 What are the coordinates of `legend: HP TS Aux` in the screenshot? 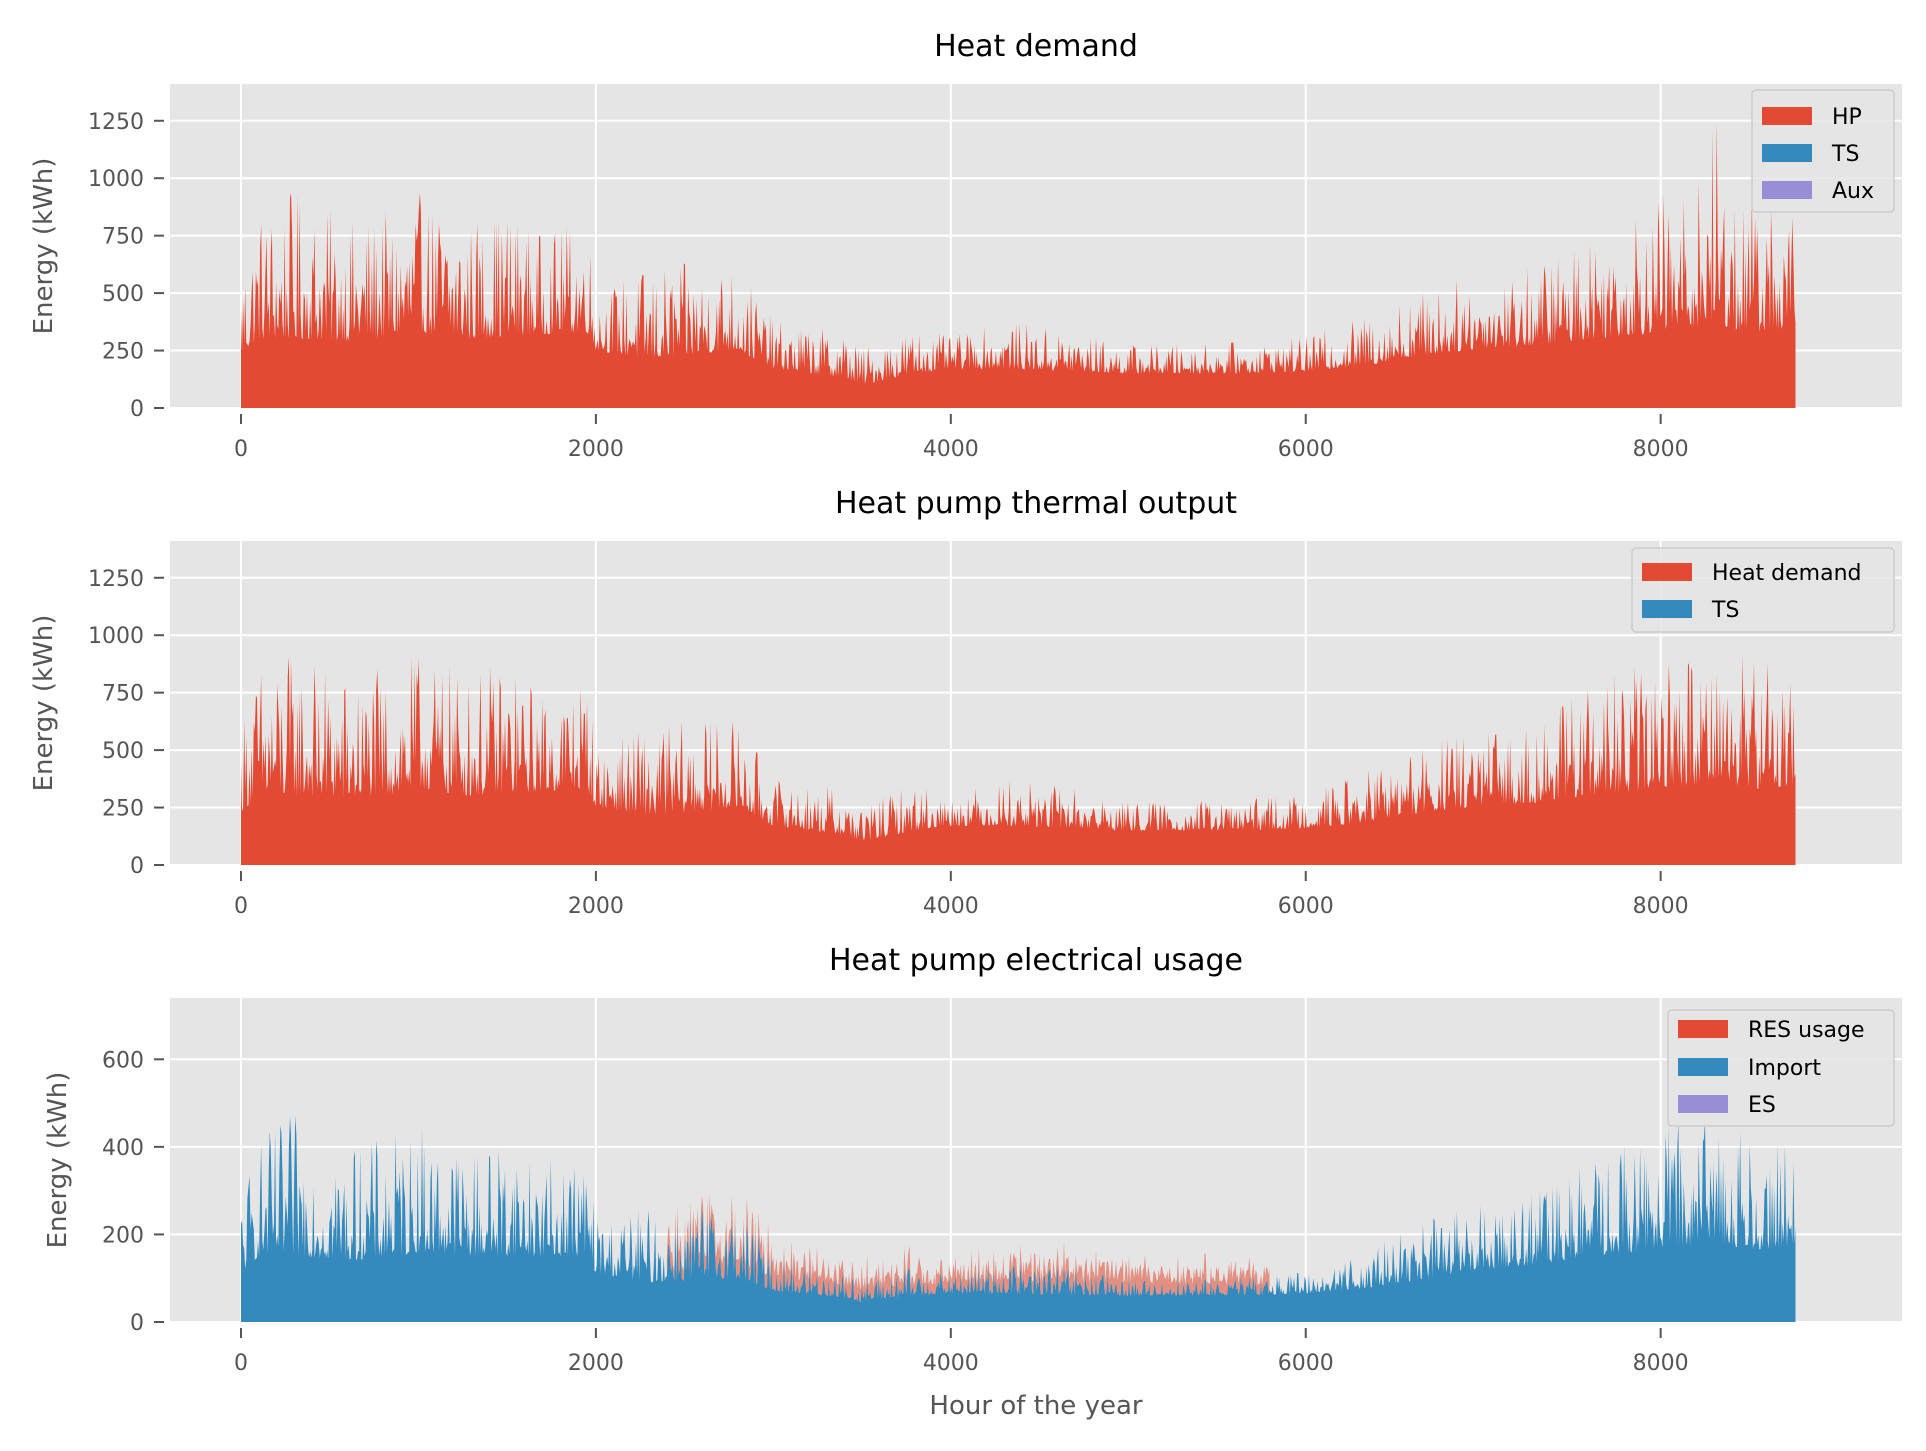 It's located at (1823, 151).